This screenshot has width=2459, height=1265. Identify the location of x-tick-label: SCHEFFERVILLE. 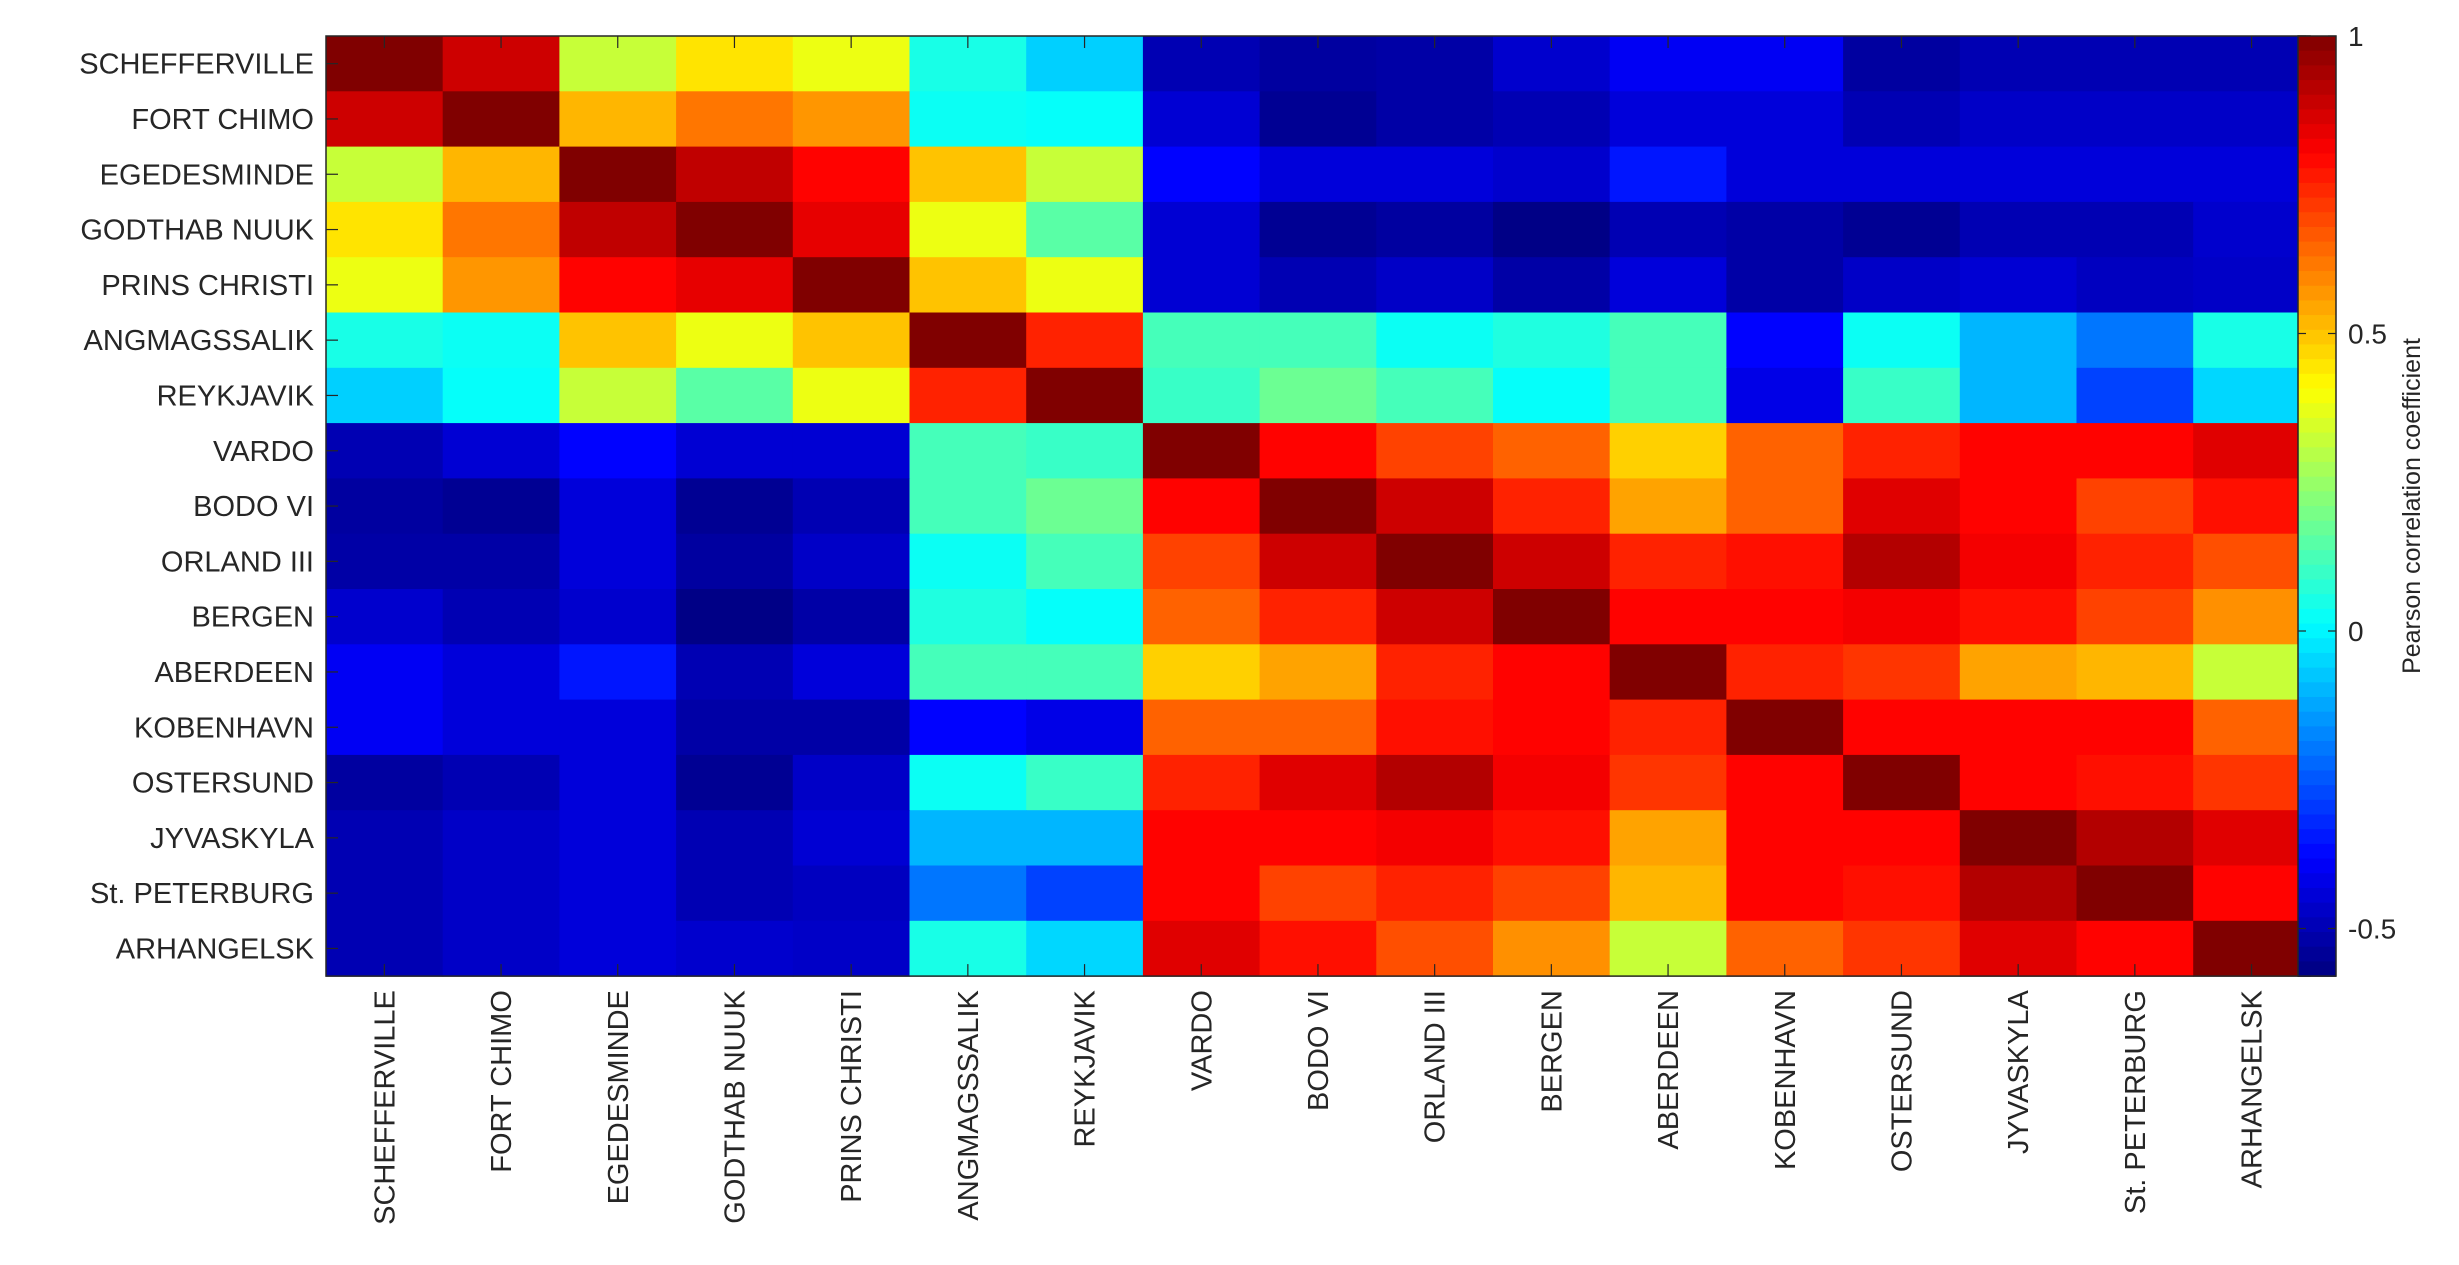
(385, 1107).